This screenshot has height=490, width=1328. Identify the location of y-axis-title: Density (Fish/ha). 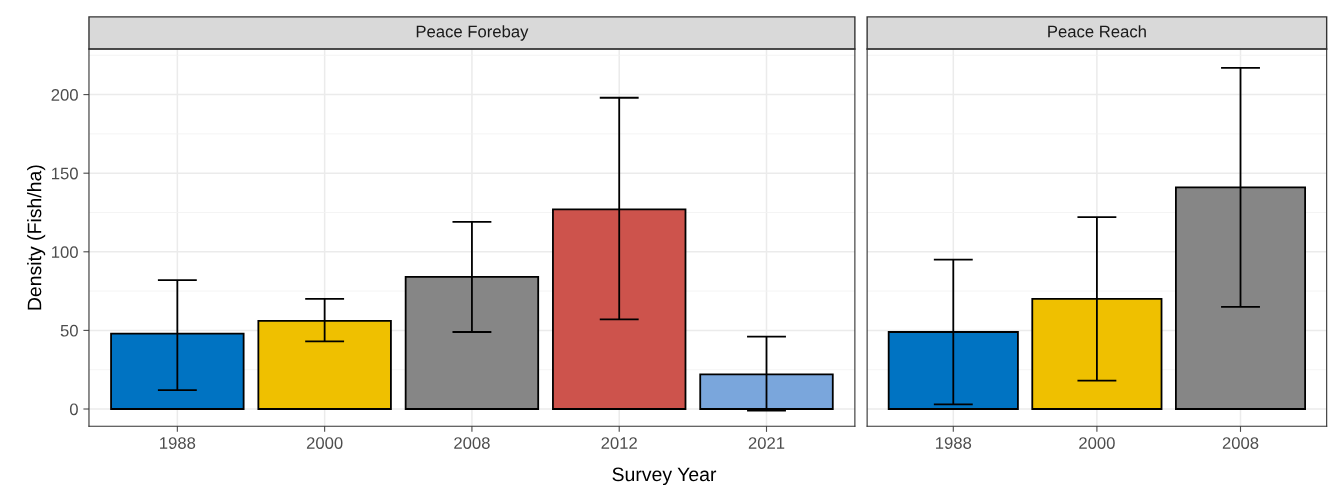
(36, 237).